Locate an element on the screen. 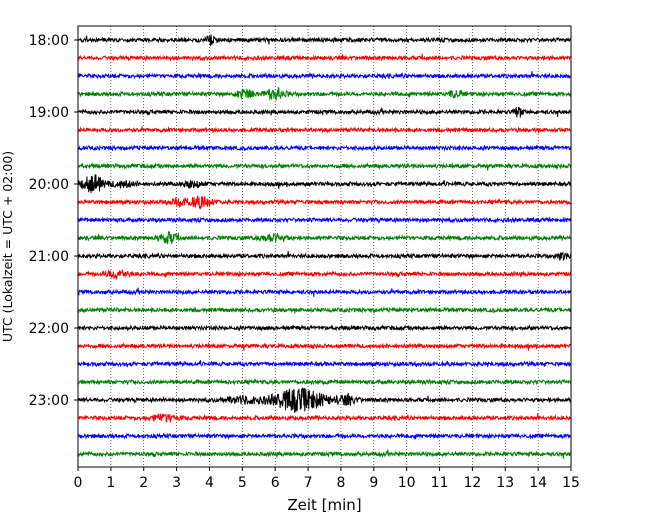 The image size is (650, 520). x-tick-label: 15 is located at coordinates (571, 483).